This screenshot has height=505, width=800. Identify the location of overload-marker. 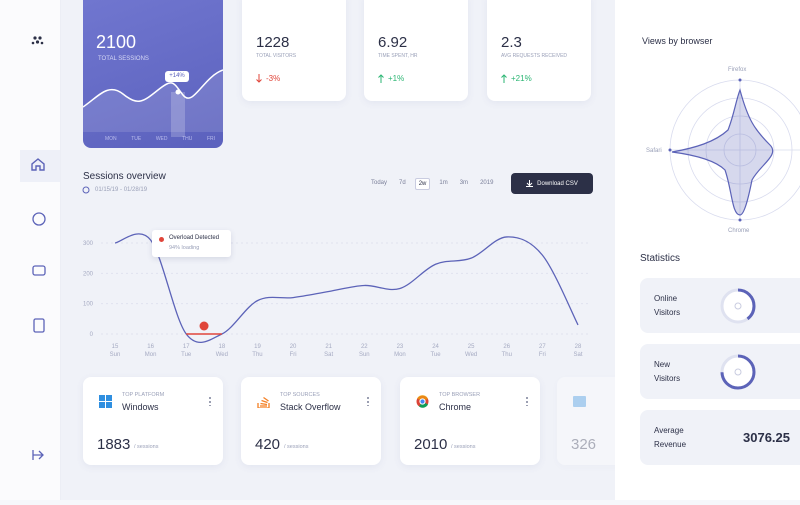
(204, 326).